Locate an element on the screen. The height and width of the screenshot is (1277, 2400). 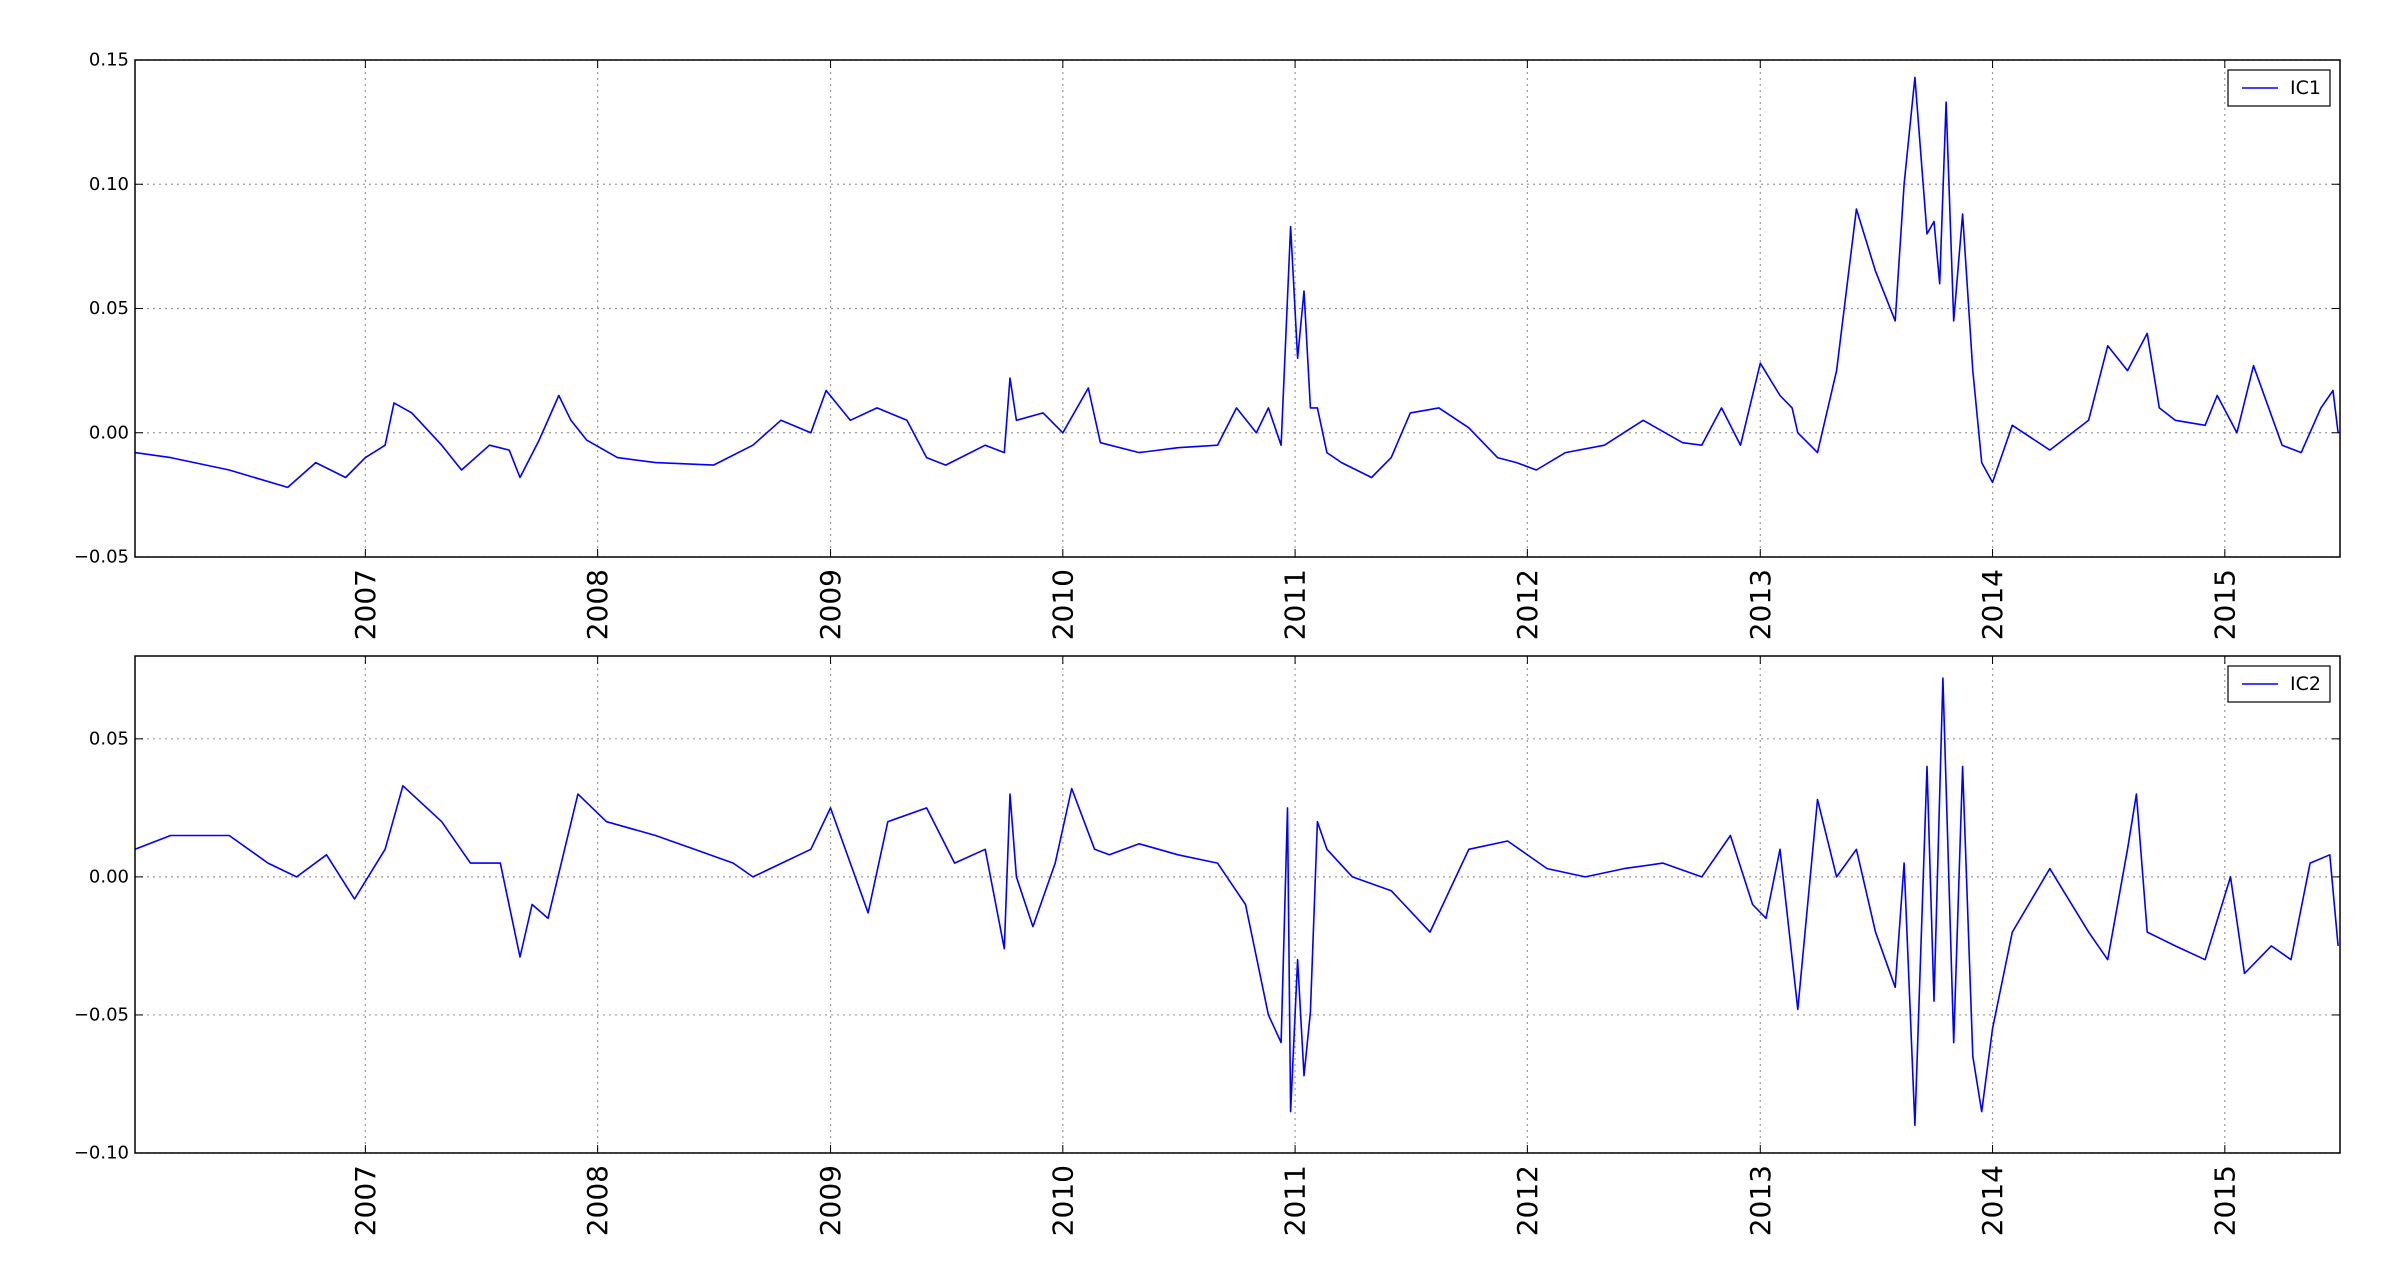
legend-label: IC2 is located at coordinates (2305, 684).